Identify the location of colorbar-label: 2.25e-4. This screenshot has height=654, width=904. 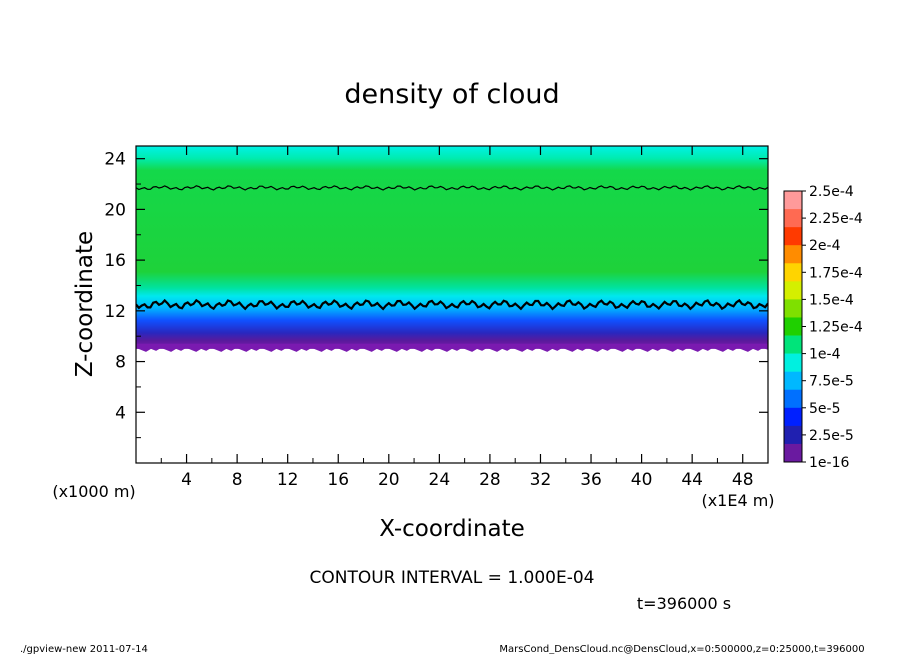
(836, 219).